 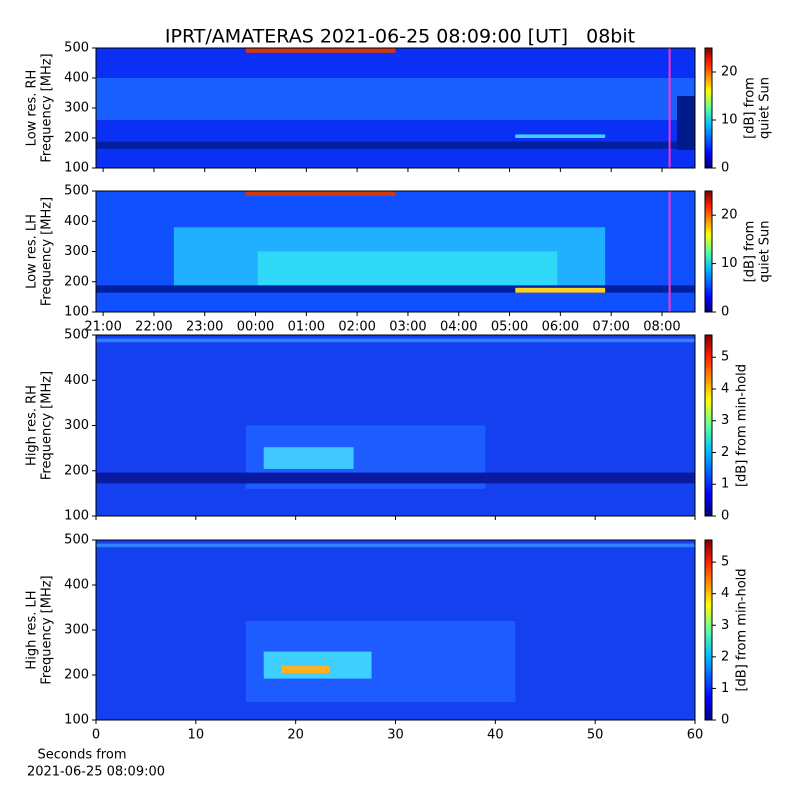 What do you see at coordinates (96, 772) in the screenshot?
I see `x-axis-label: 2021-06-25 08:09:00` at bounding box center [96, 772].